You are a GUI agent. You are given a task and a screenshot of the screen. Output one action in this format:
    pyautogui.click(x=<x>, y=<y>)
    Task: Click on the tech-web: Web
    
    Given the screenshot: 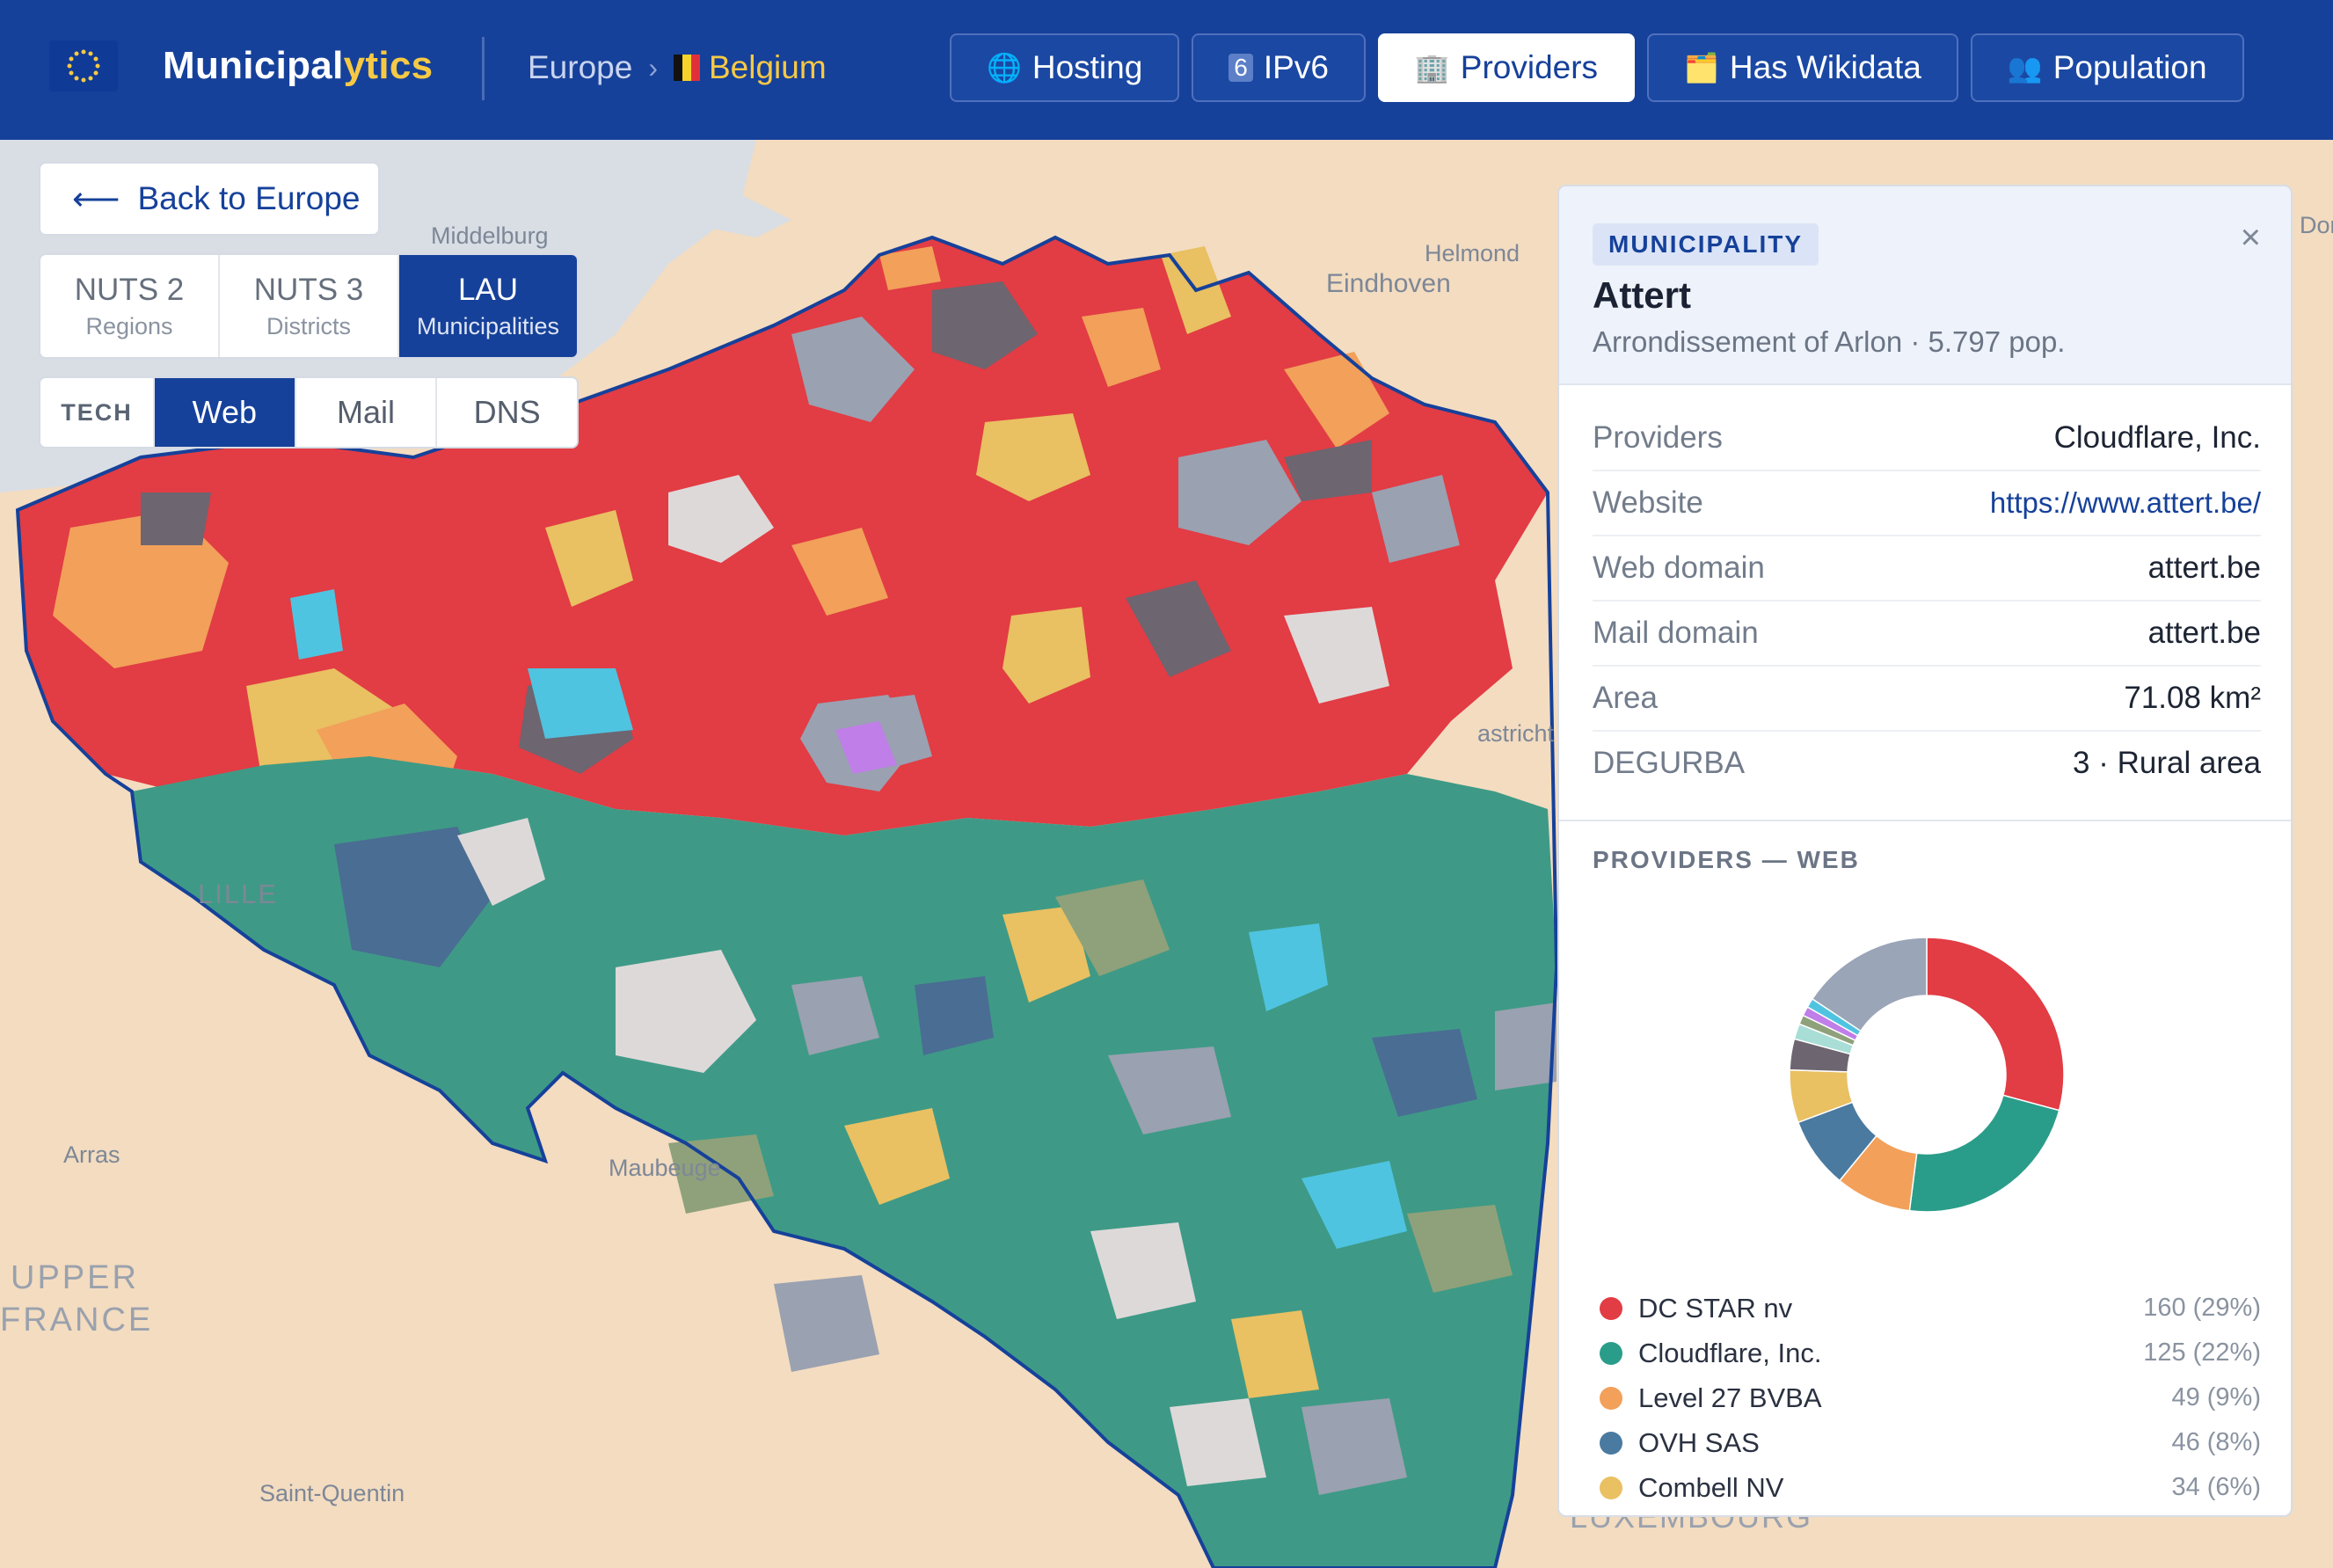 What is the action you would take?
    pyautogui.click(x=225, y=412)
    